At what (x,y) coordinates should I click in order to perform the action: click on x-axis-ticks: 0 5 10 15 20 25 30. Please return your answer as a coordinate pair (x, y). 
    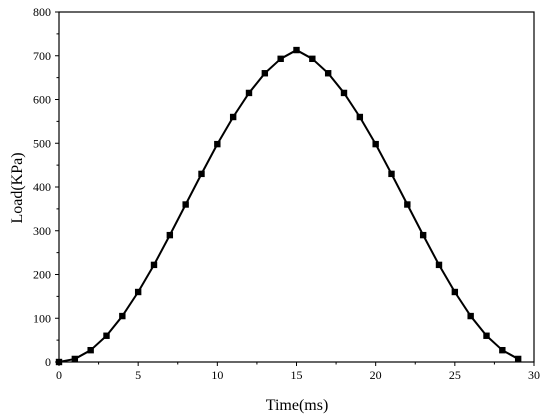
    Looking at the image, I should click on (298, 372).